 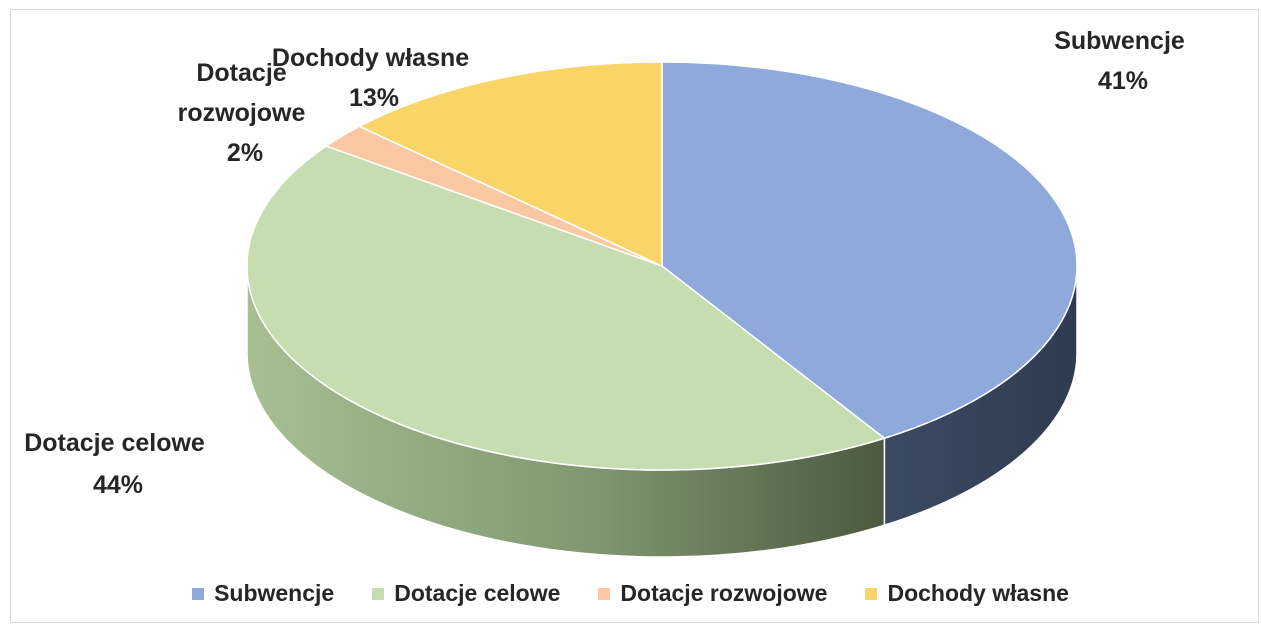 I want to click on data-label-dotacje-rozwojowe-name-1: Dotacje, so click(x=241, y=73).